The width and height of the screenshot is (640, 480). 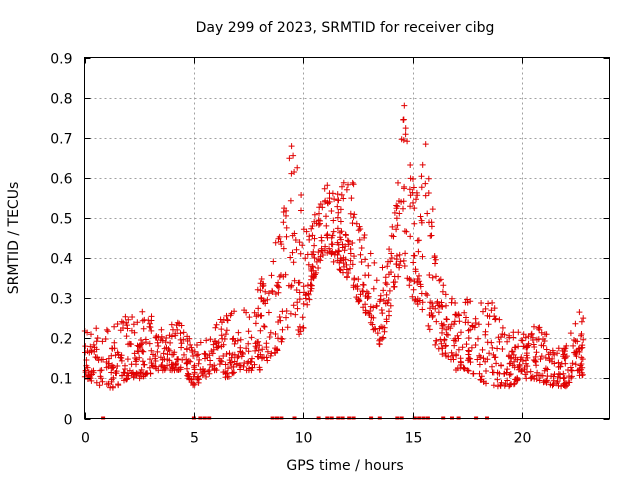 I want to click on x-tick-label: 20, so click(x=523, y=439).